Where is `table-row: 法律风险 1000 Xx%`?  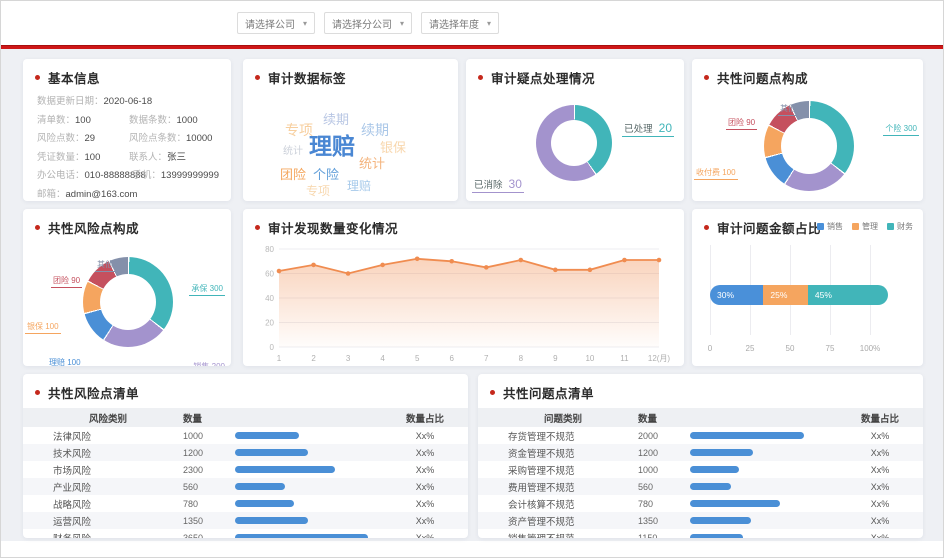 table-row: 法律风险 1000 Xx% is located at coordinates (245, 435).